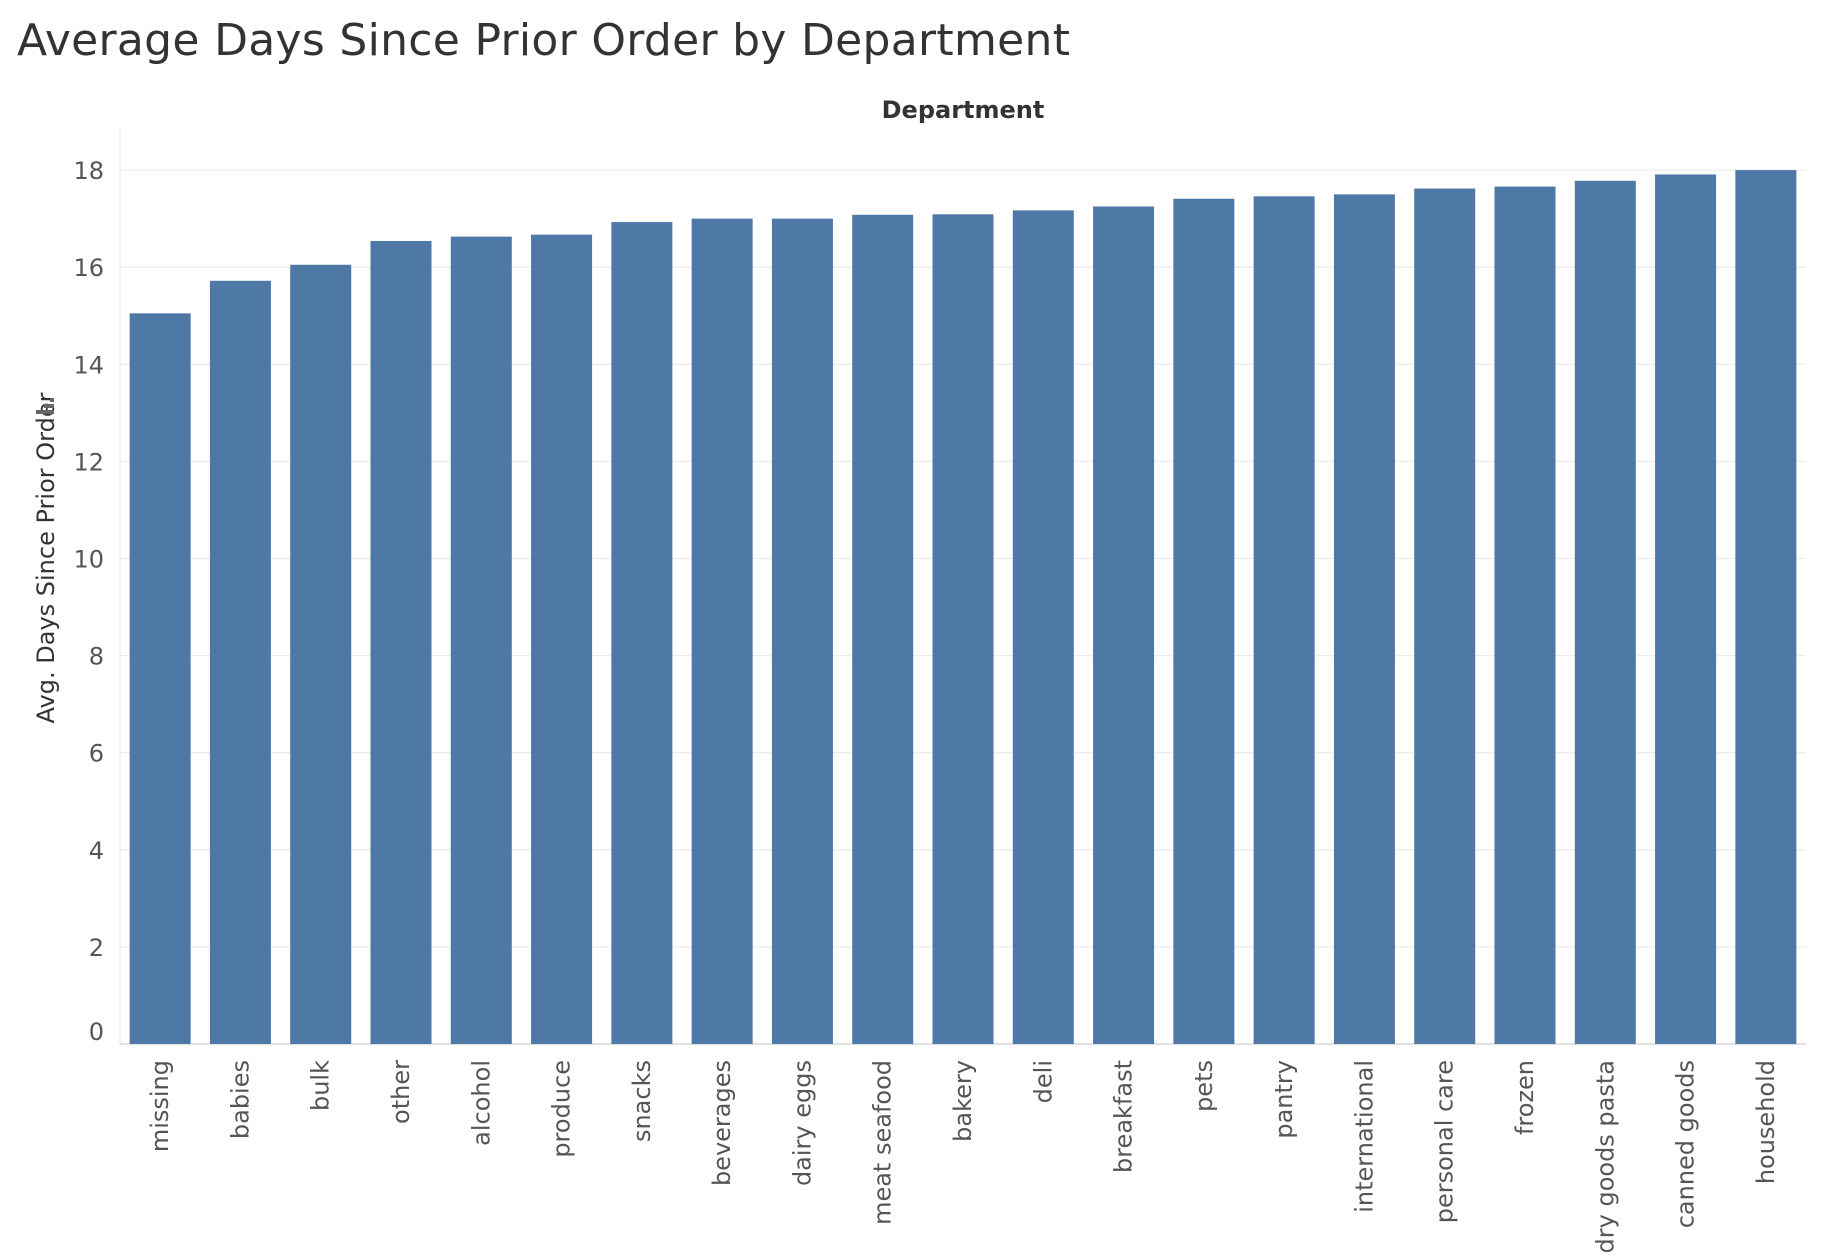 This screenshot has height=1256, width=1836. Describe the element at coordinates (1445, 616) in the screenshot. I see `bar-personal-care` at that location.